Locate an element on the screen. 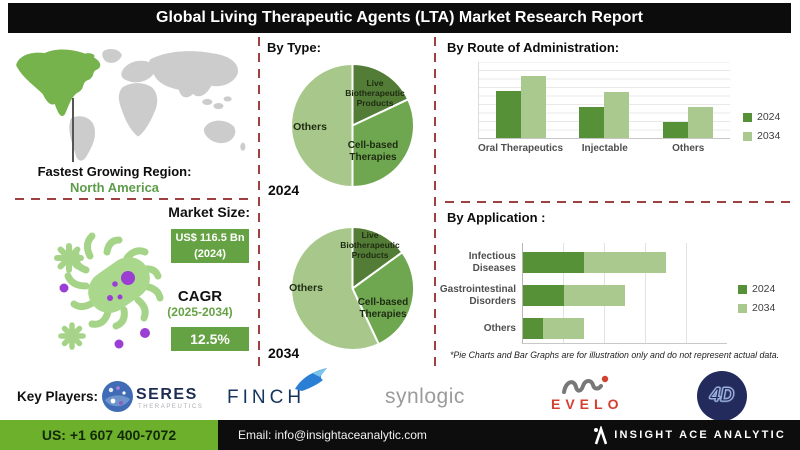  segment-gastrointestinal-disorders-2034 is located at coordinates (594, 295).